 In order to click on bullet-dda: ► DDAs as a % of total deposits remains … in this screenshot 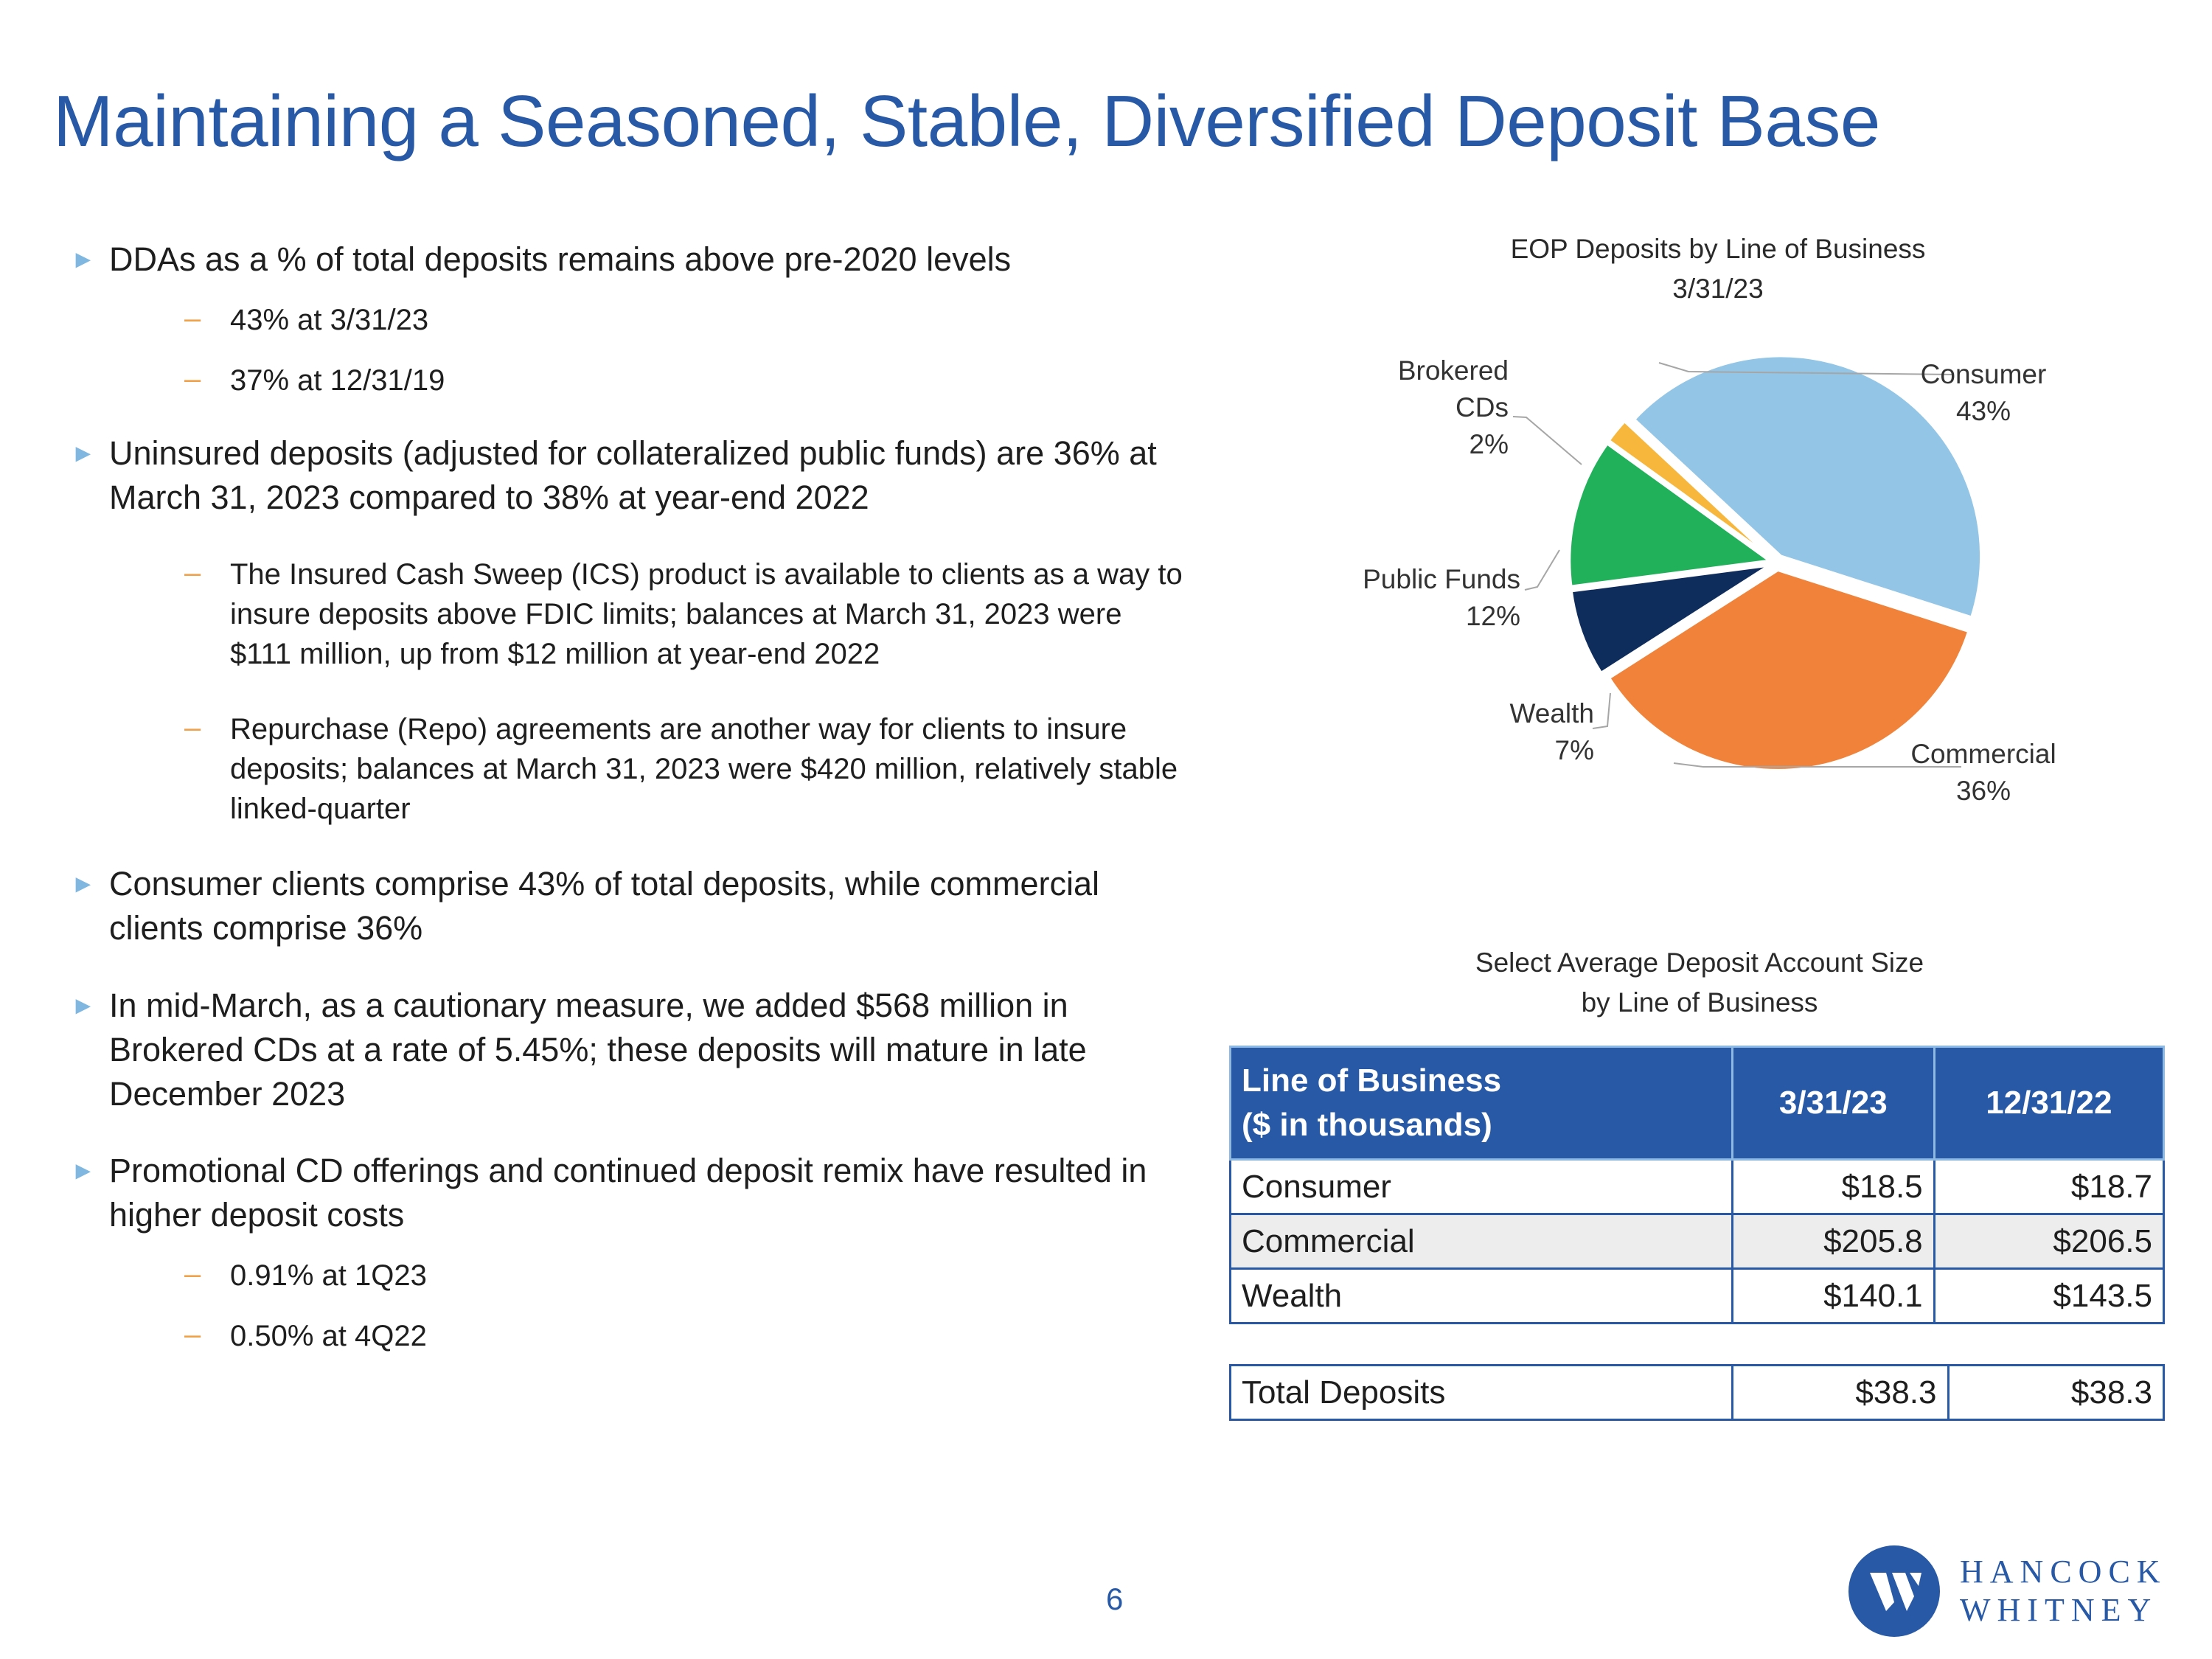, I will do `click(632, 259)`.